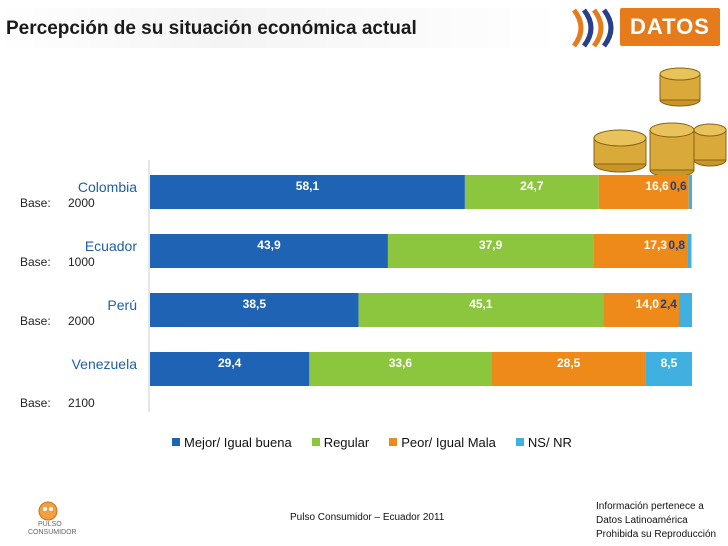 The image size is (728, 546). What do you see at coordinates (393, 442) in the screenshot?
I see `legend-swatch-peor` at bounding box center [393, 442].